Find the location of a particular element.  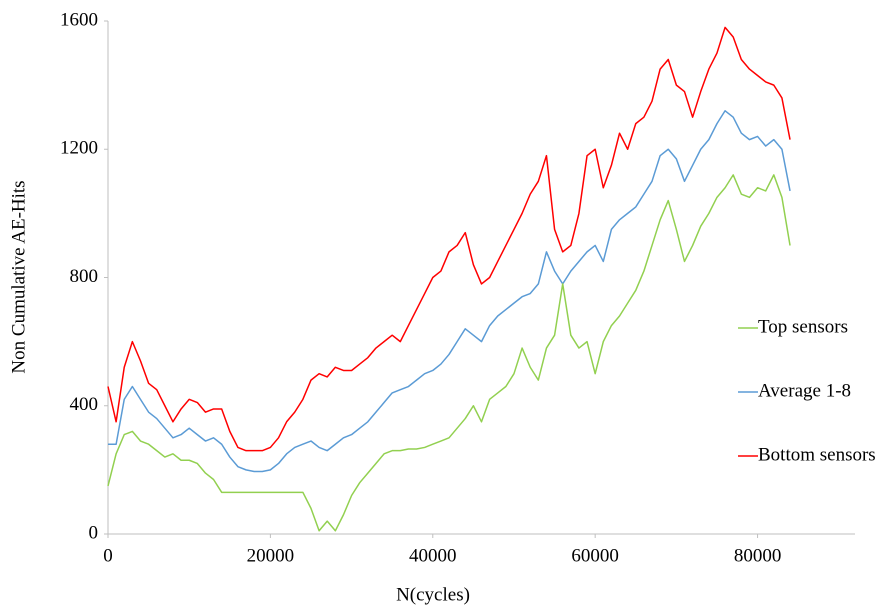

x-tick-label: 60000 is located at coordinates (595, 555).